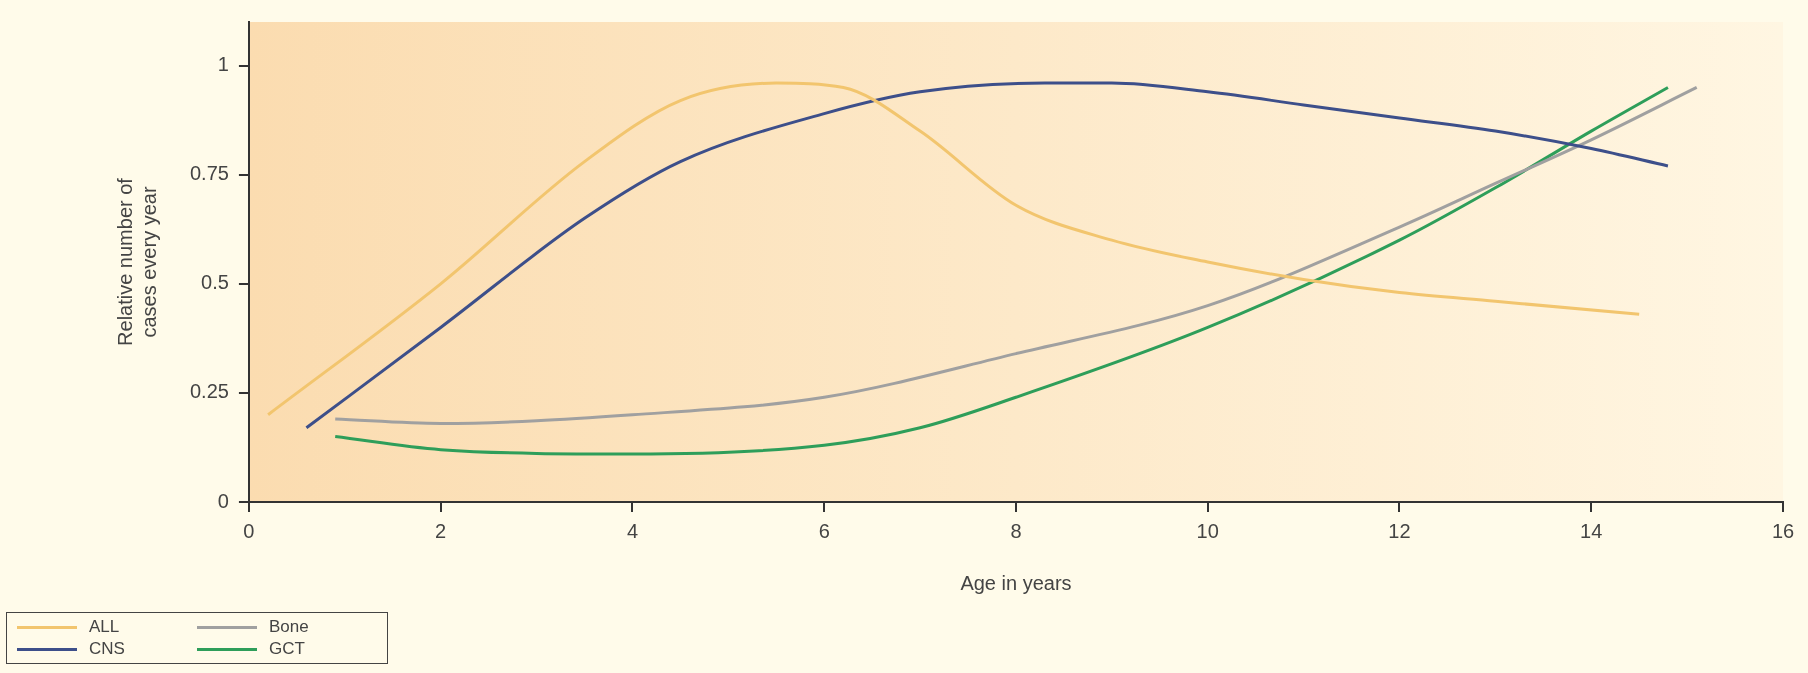 This screenshot has width=1808, height=673. I want to click on x-tick-label: 10, so click(1207, 530).